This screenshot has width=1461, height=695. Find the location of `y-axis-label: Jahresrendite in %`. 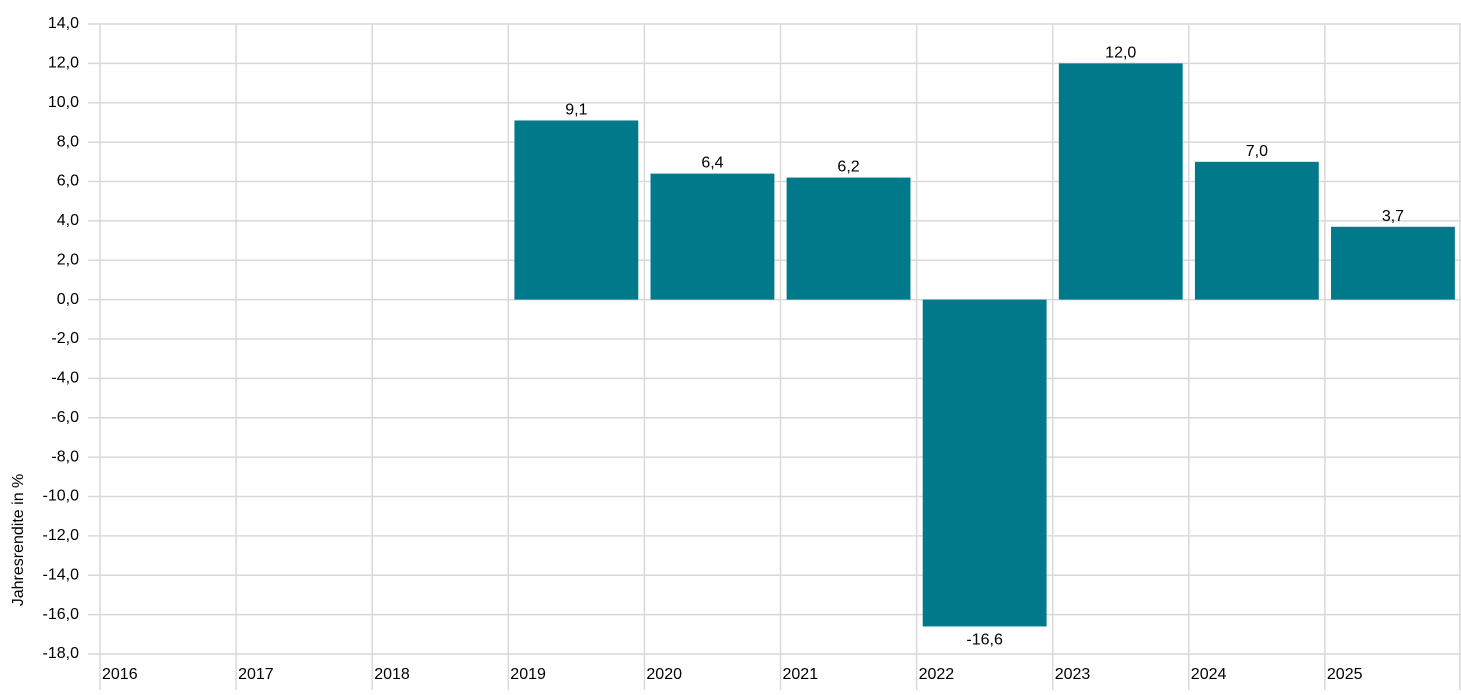

y-axis-label: Jahresrendite in % is located at coordinates (18, 540).